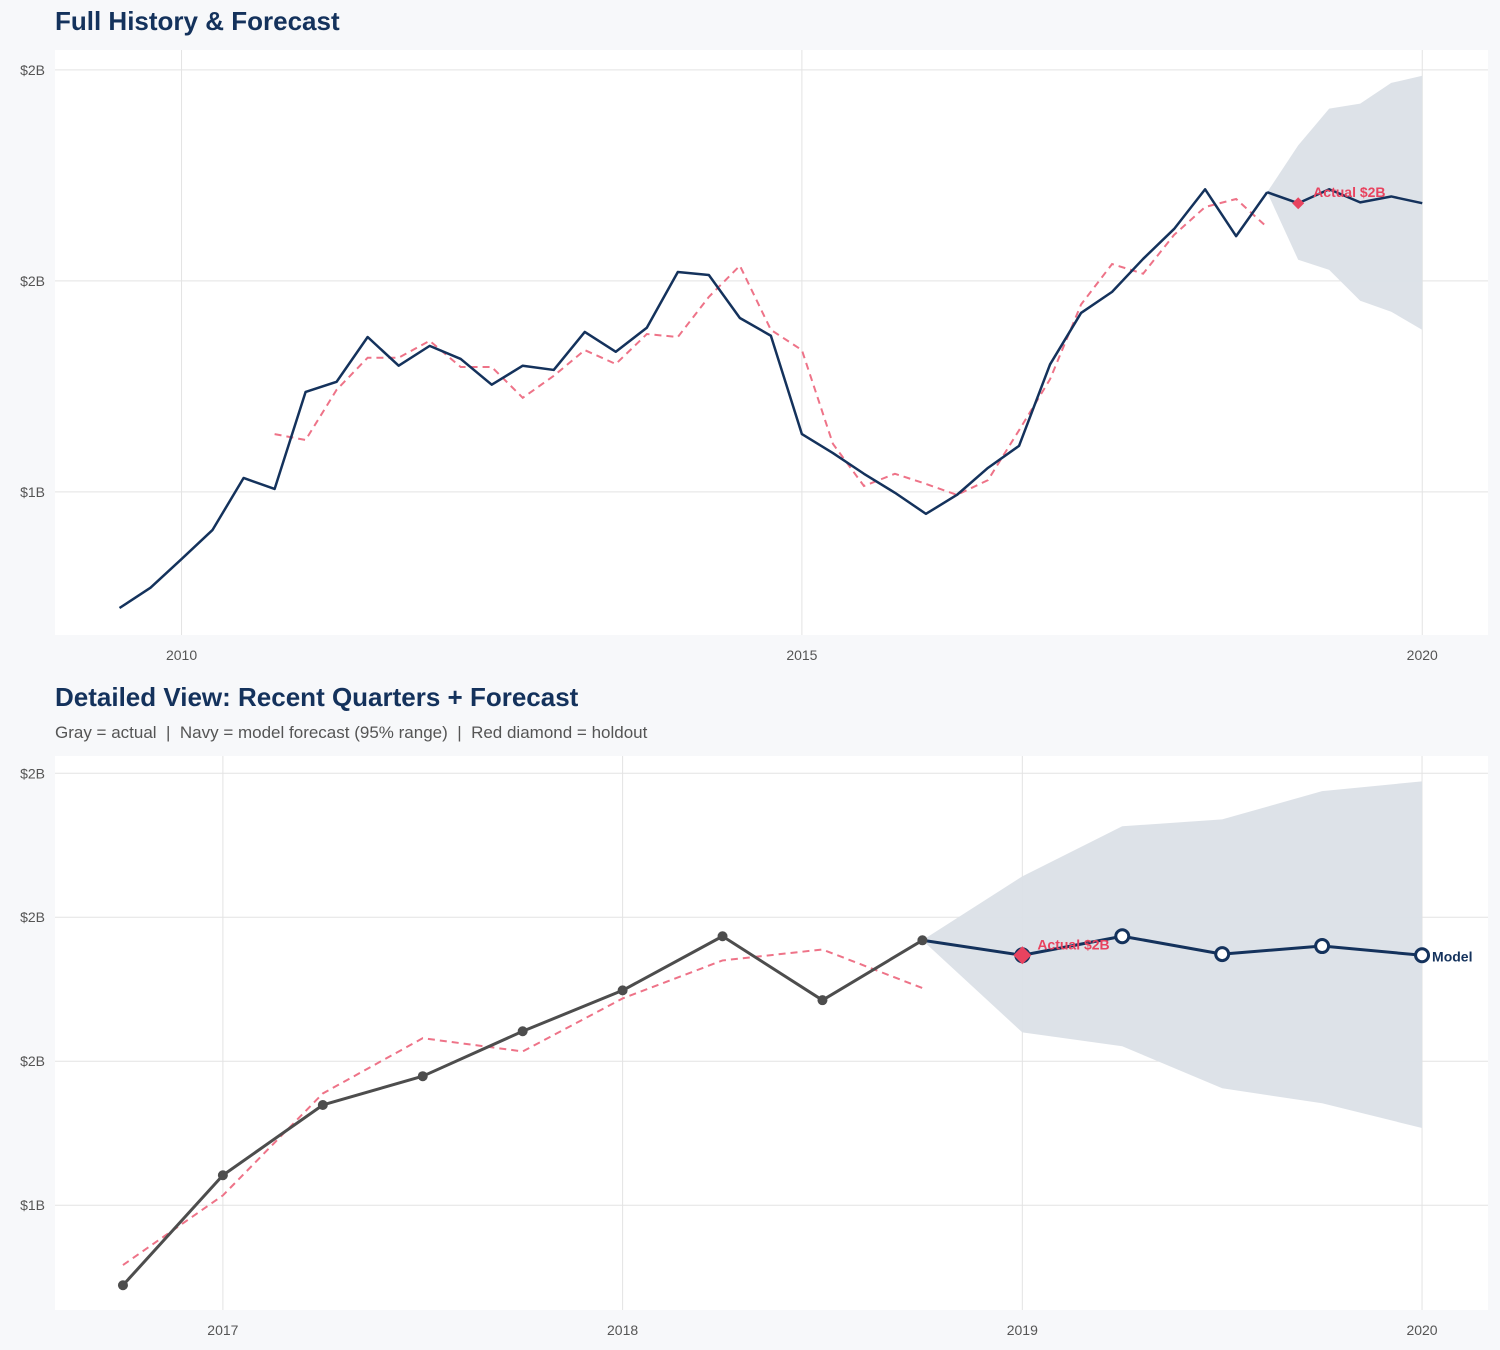 The width and height of the screenshot is (1500, 1350). Describe the element at coordinates (1452, 956) in the screenshot. I see `forecast-label: Model` at that location.